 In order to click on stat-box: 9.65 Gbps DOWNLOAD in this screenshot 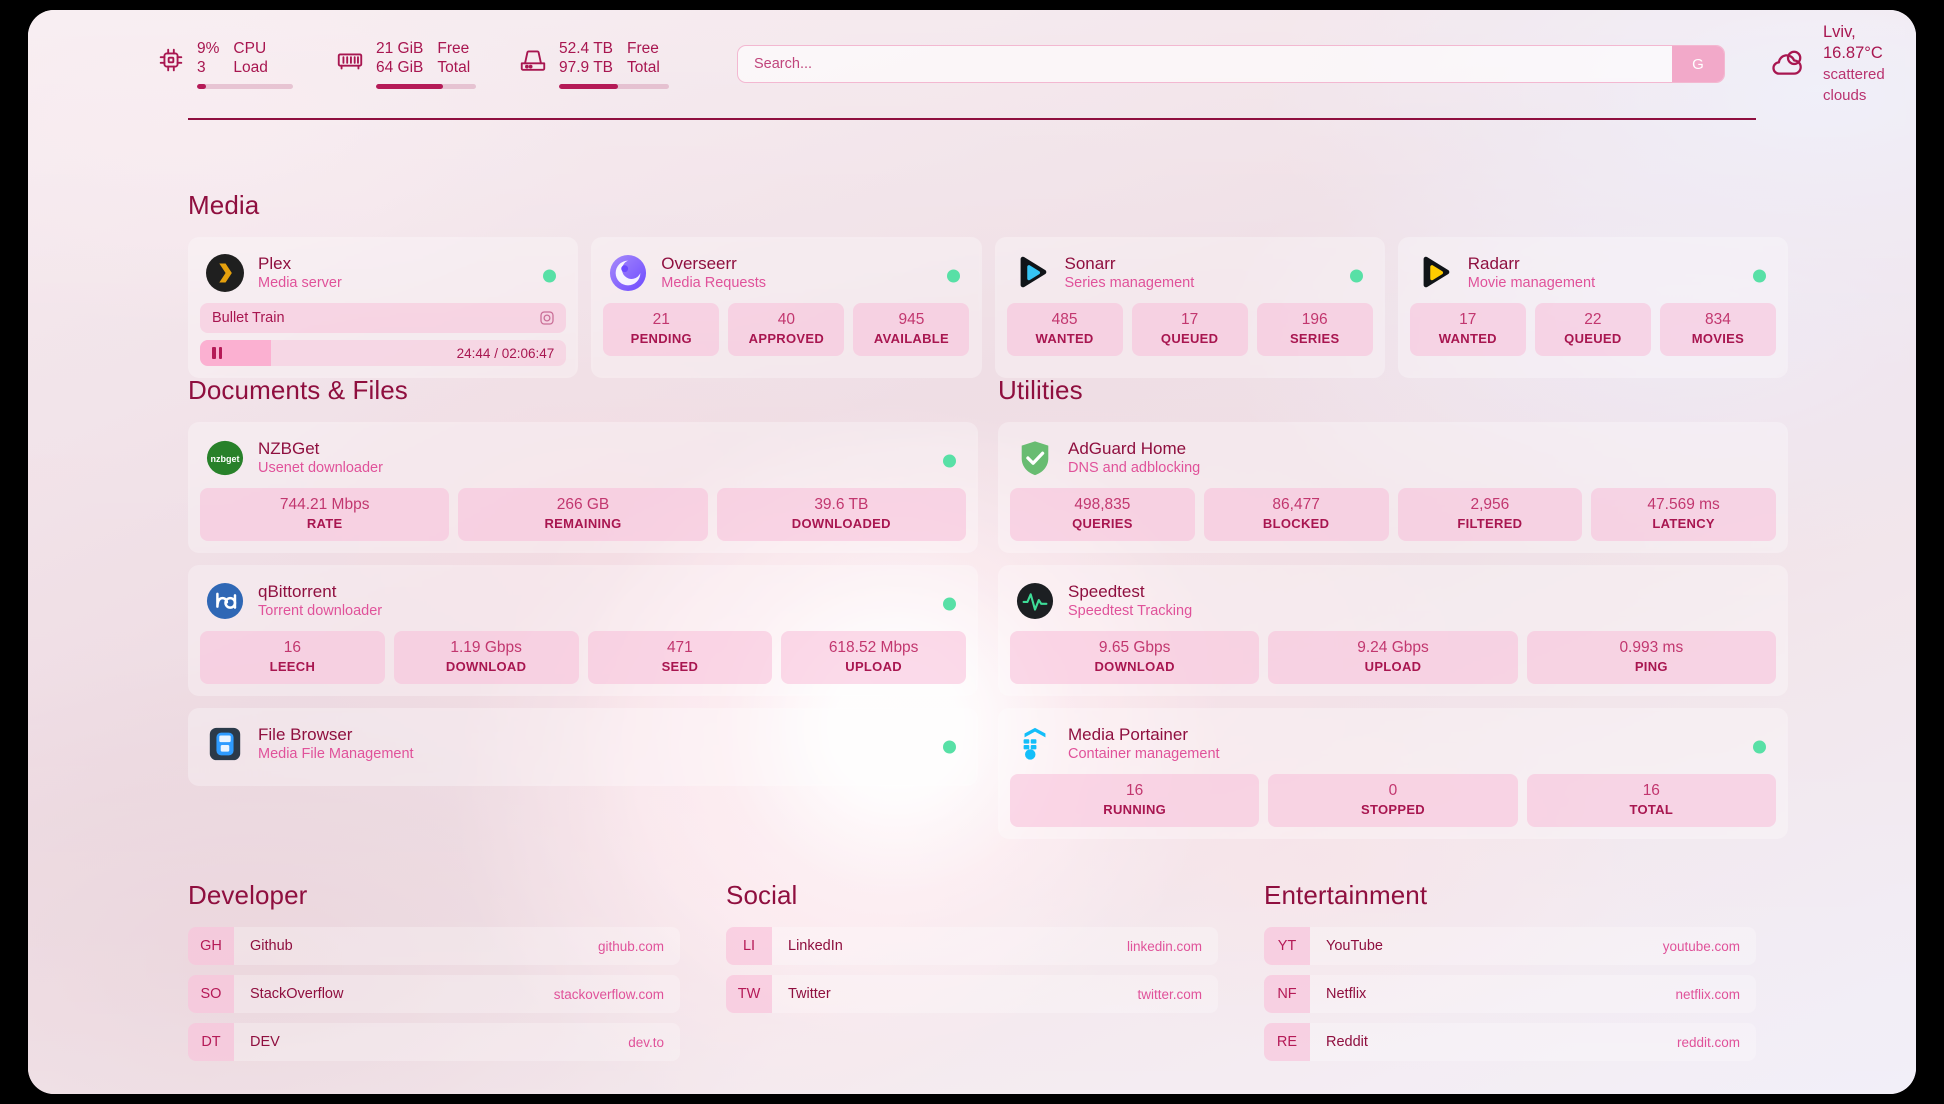, I will do `click(1135, 657)`.